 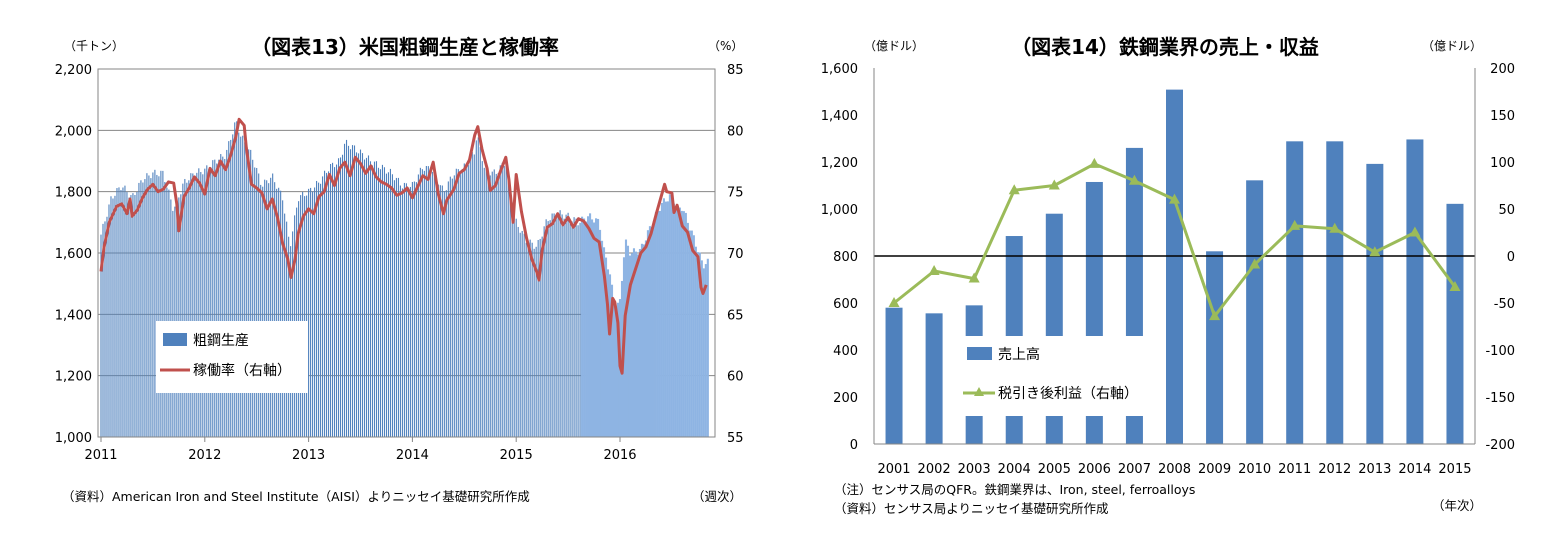 I want to click on y-right-tick-label: 80, so click(x=735, y=131).